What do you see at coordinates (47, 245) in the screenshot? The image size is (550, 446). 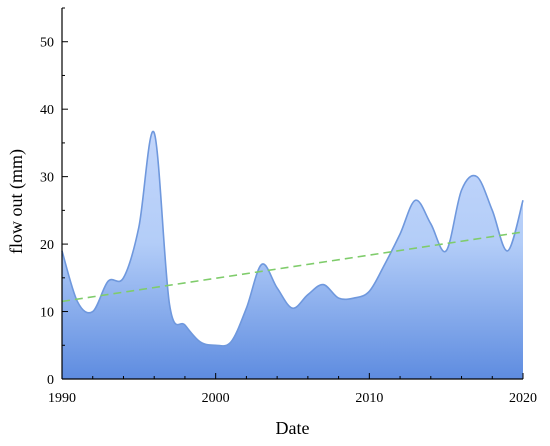 I see `y-tick-label: 20` at bounding box center [47, 245].